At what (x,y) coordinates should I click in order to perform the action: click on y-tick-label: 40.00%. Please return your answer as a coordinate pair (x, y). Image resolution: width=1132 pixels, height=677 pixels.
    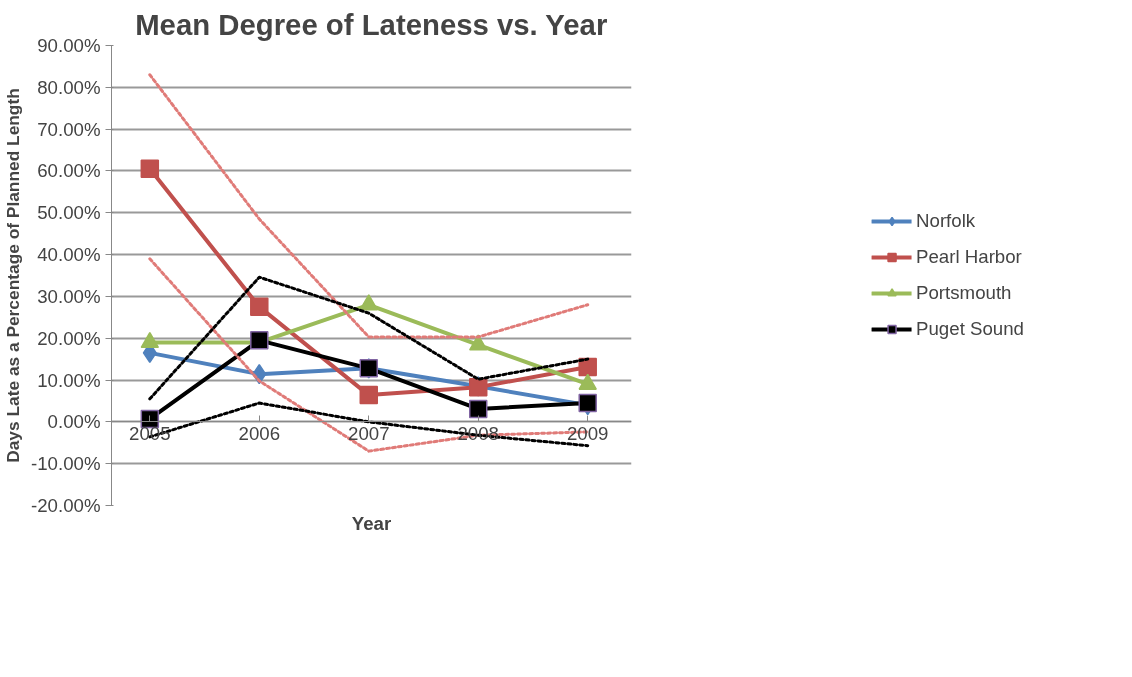
    Looking at the image, I should click on (69, 255).